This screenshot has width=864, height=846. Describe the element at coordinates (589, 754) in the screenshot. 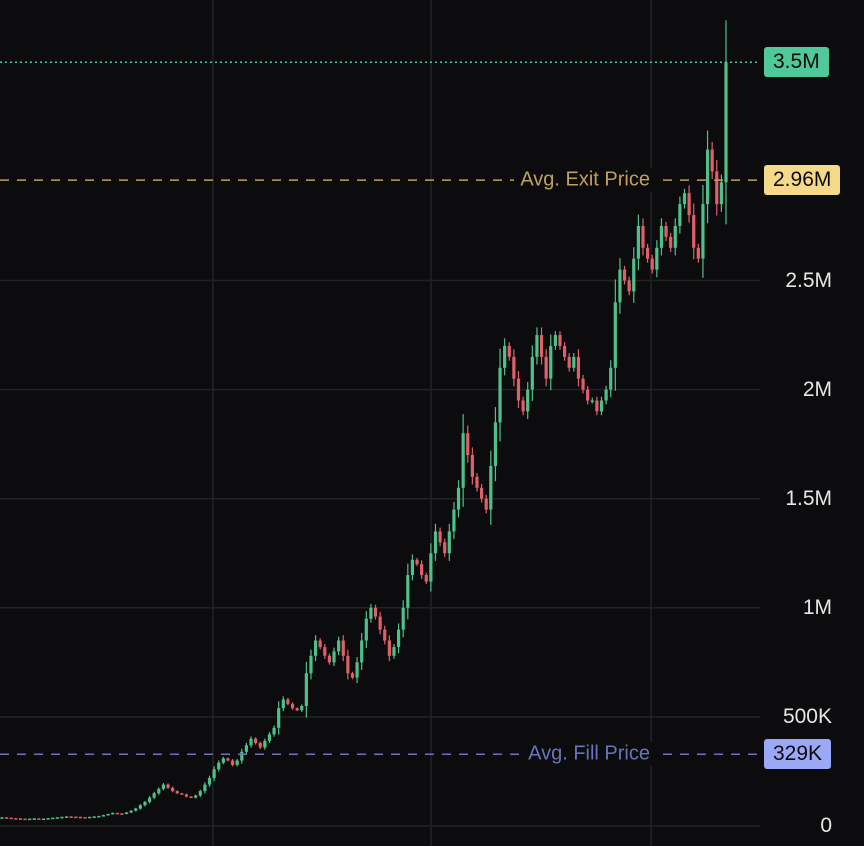

I see `reference-line-label: Avg. Fill Price` at that location.